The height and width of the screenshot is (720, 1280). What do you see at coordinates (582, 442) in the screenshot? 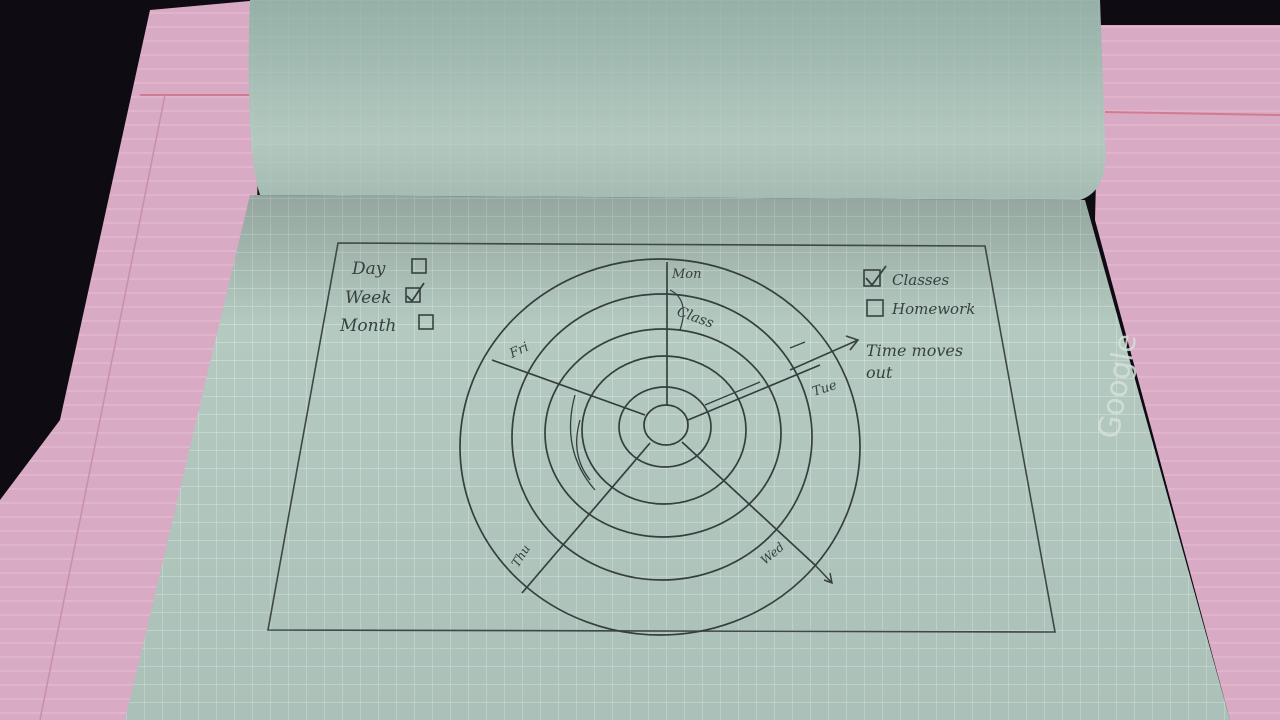
I see `thu-segment-scribble` at bounding box center [582, 442].